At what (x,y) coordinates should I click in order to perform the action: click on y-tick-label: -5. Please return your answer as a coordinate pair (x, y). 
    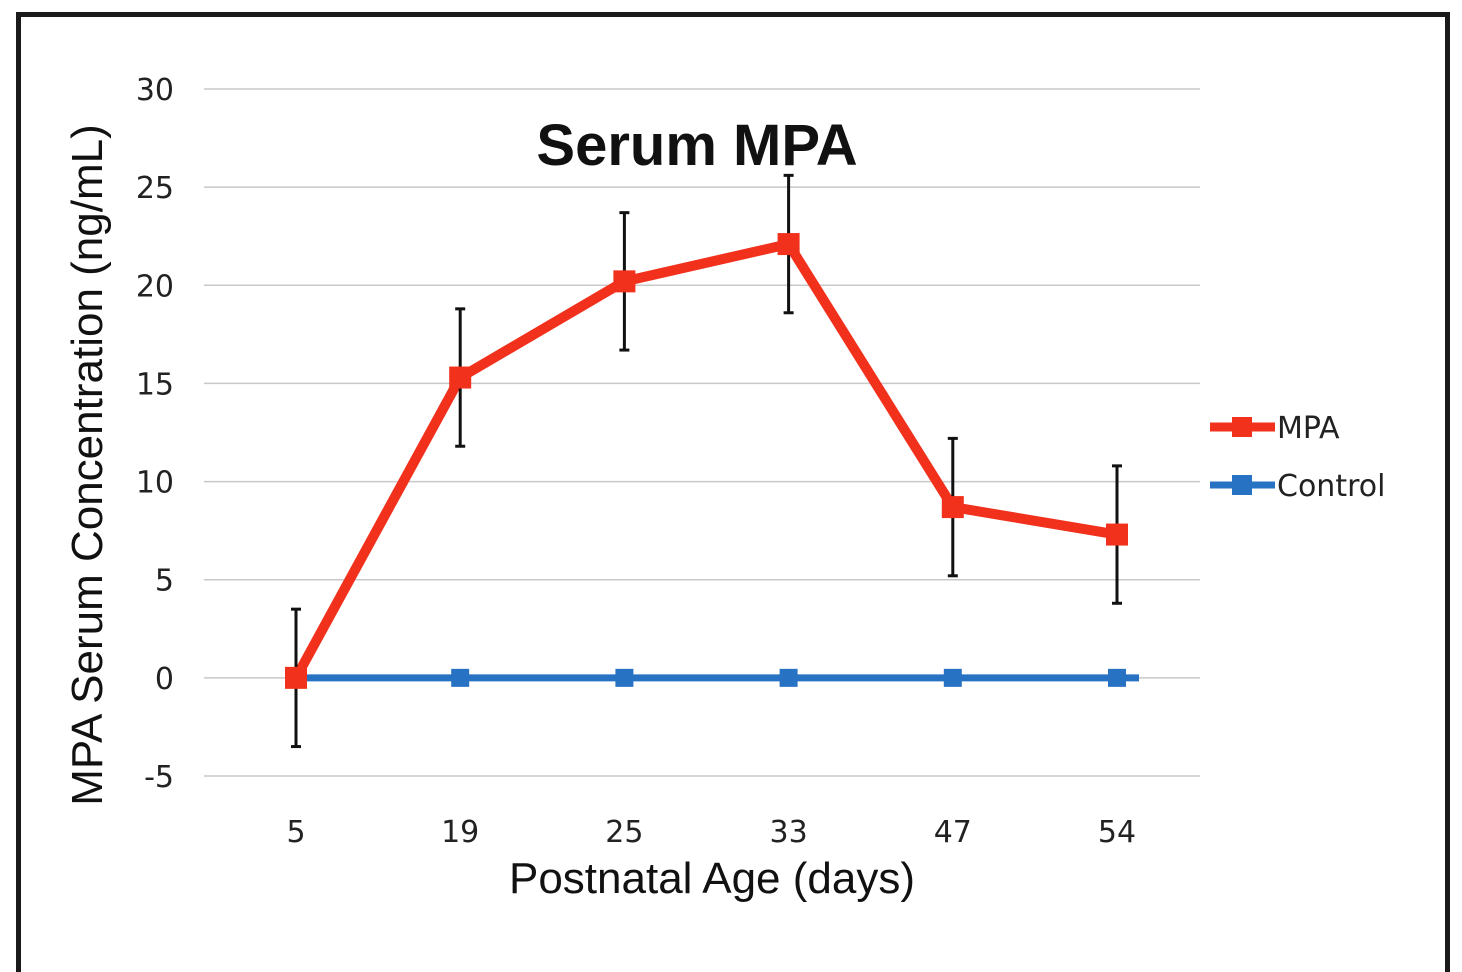
    Looking at the image, I should click on (159, 777).